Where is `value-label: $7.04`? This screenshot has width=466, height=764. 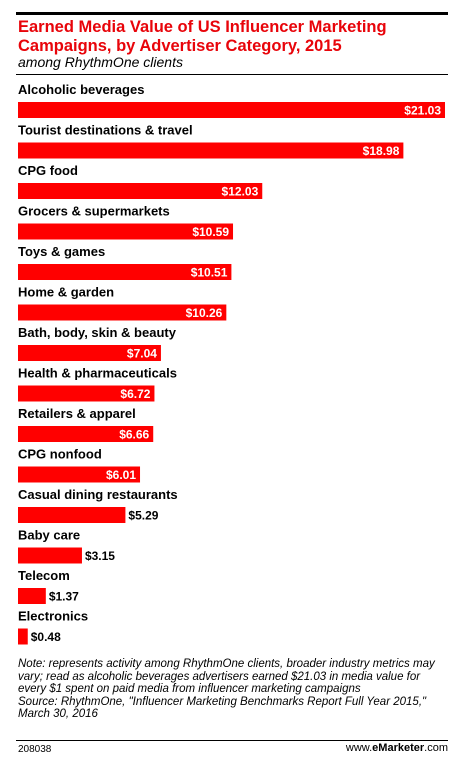 value-label: $7.04 is located at coordinates (142, 354).